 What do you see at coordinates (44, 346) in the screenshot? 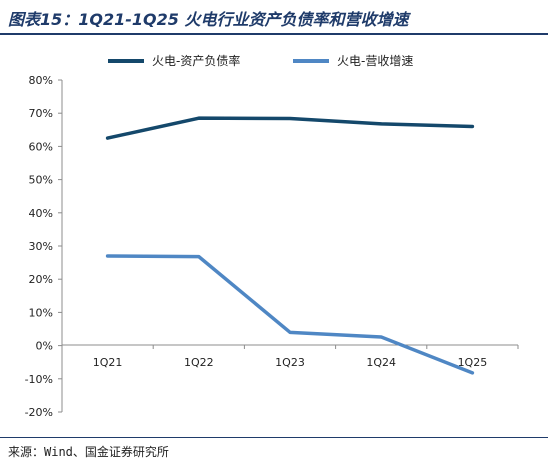
I see `y-tick-label: 0%` at bounding box center [44, 346].